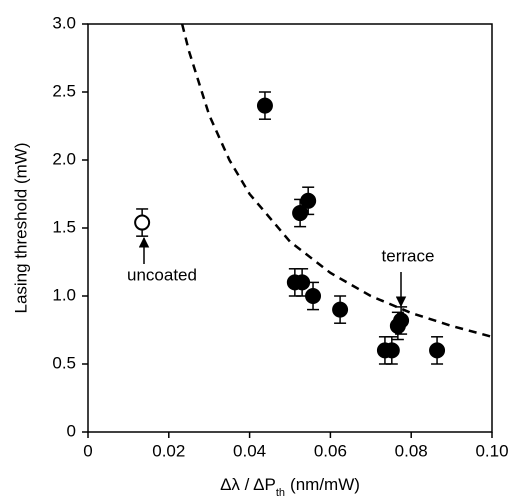 The image size is (516, 504). What do you see at coordinates (249, 450) in the screenshot?
I see `x-tick-label: 0.04` at bounding box center [249, 450].